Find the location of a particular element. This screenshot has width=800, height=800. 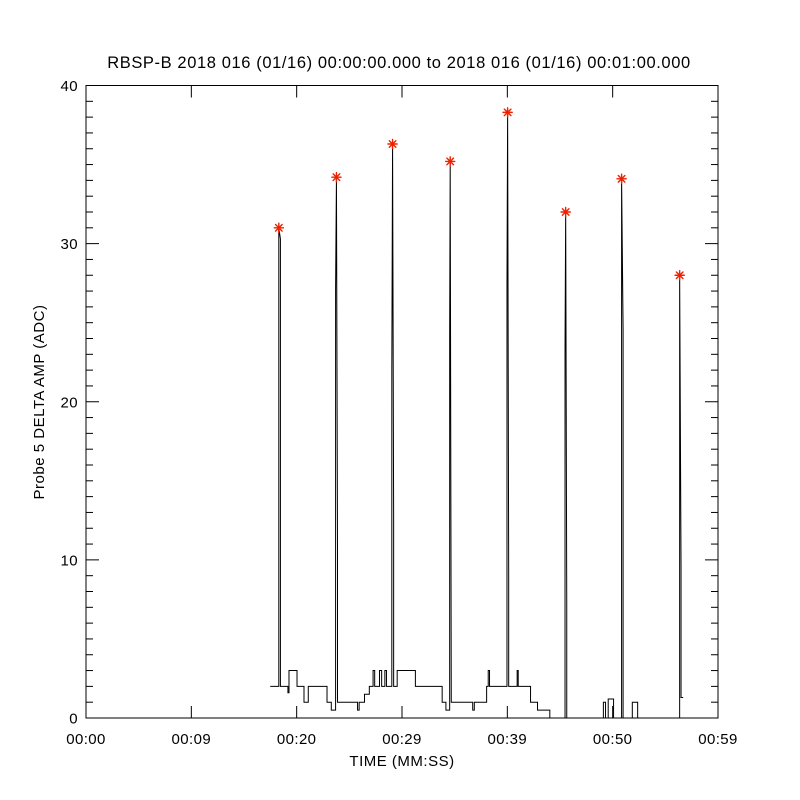

x-tick-labels: 00:00 00:09 00:20 00:29 00:39 00:50 00:59 is located at coordinates (402, 739).